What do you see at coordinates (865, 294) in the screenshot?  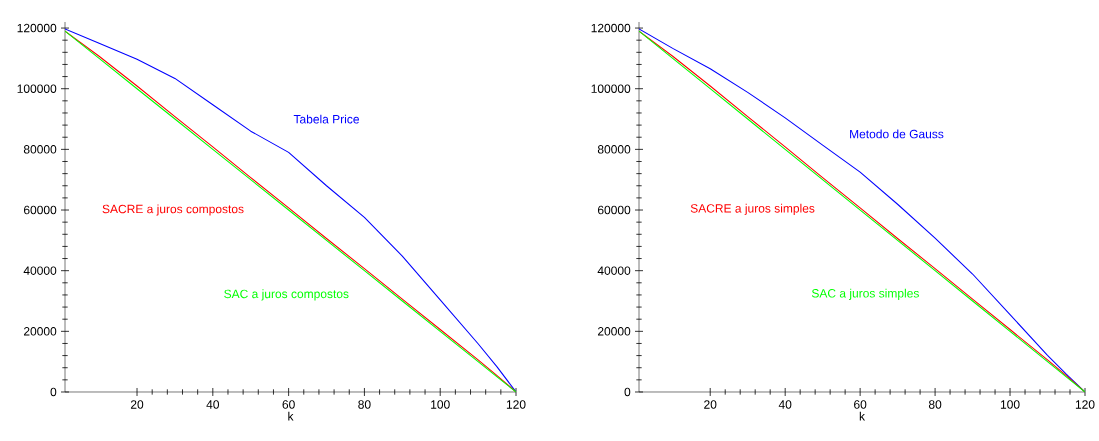 I see `text: SAC a juros simples` at bounding box center [865, 294].